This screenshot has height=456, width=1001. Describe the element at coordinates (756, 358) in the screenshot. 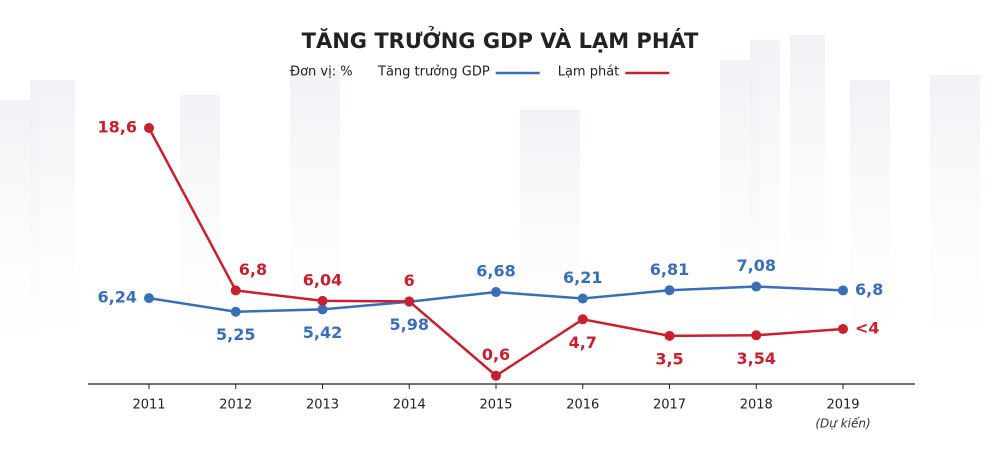

I see `value-label: 3,54` at that location.